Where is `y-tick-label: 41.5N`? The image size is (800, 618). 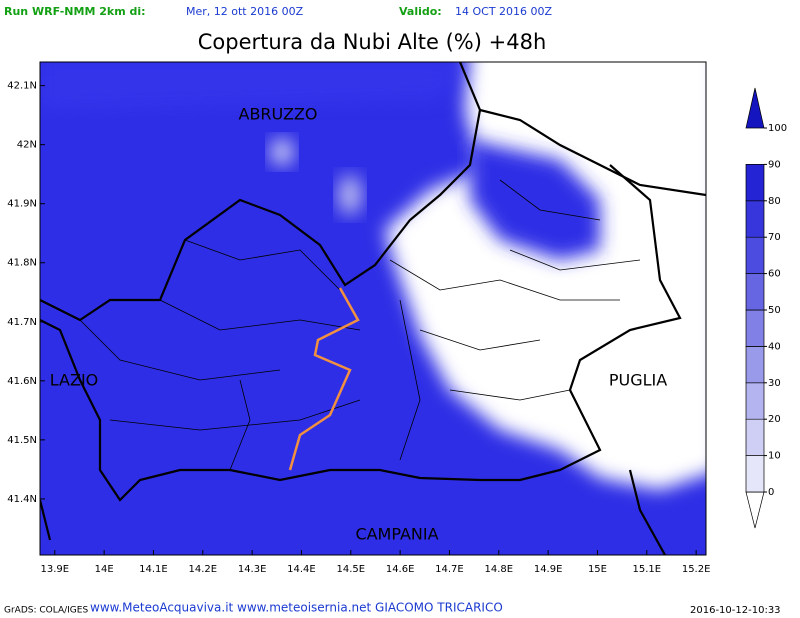
y-tick-label: 41.5N is located at coordinates (22, 440).